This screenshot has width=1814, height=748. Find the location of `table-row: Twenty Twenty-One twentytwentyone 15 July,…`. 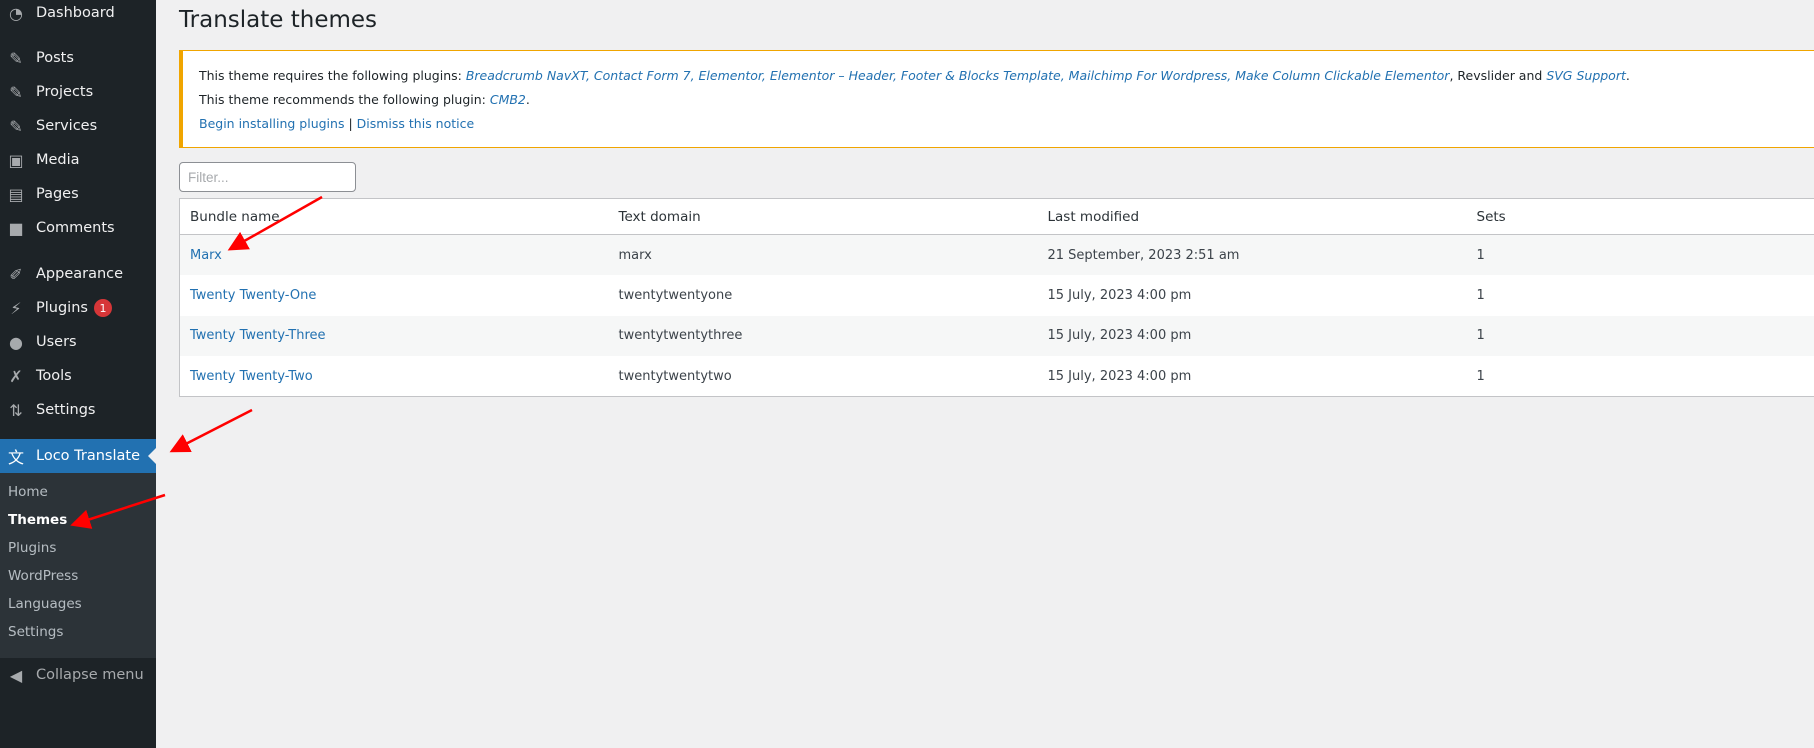

table-row: Twenty Twenty-One twentytwentyone 15 July,… is located at coordinates (997, 295).